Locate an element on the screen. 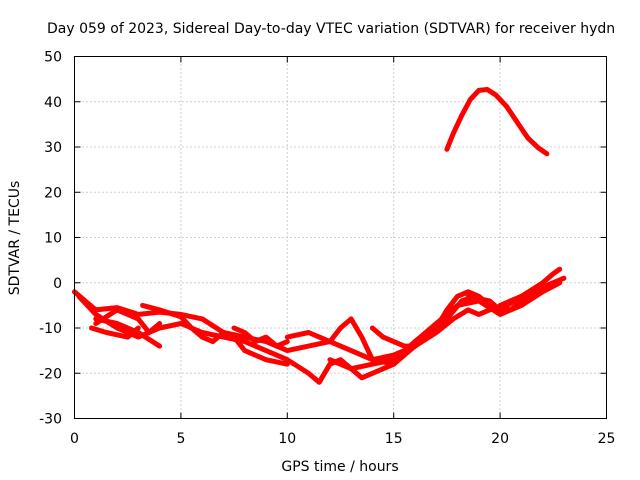 The width and height of the screenshot is (640, 480). y-tick-label: 40 is located at coordinates (53, 103).